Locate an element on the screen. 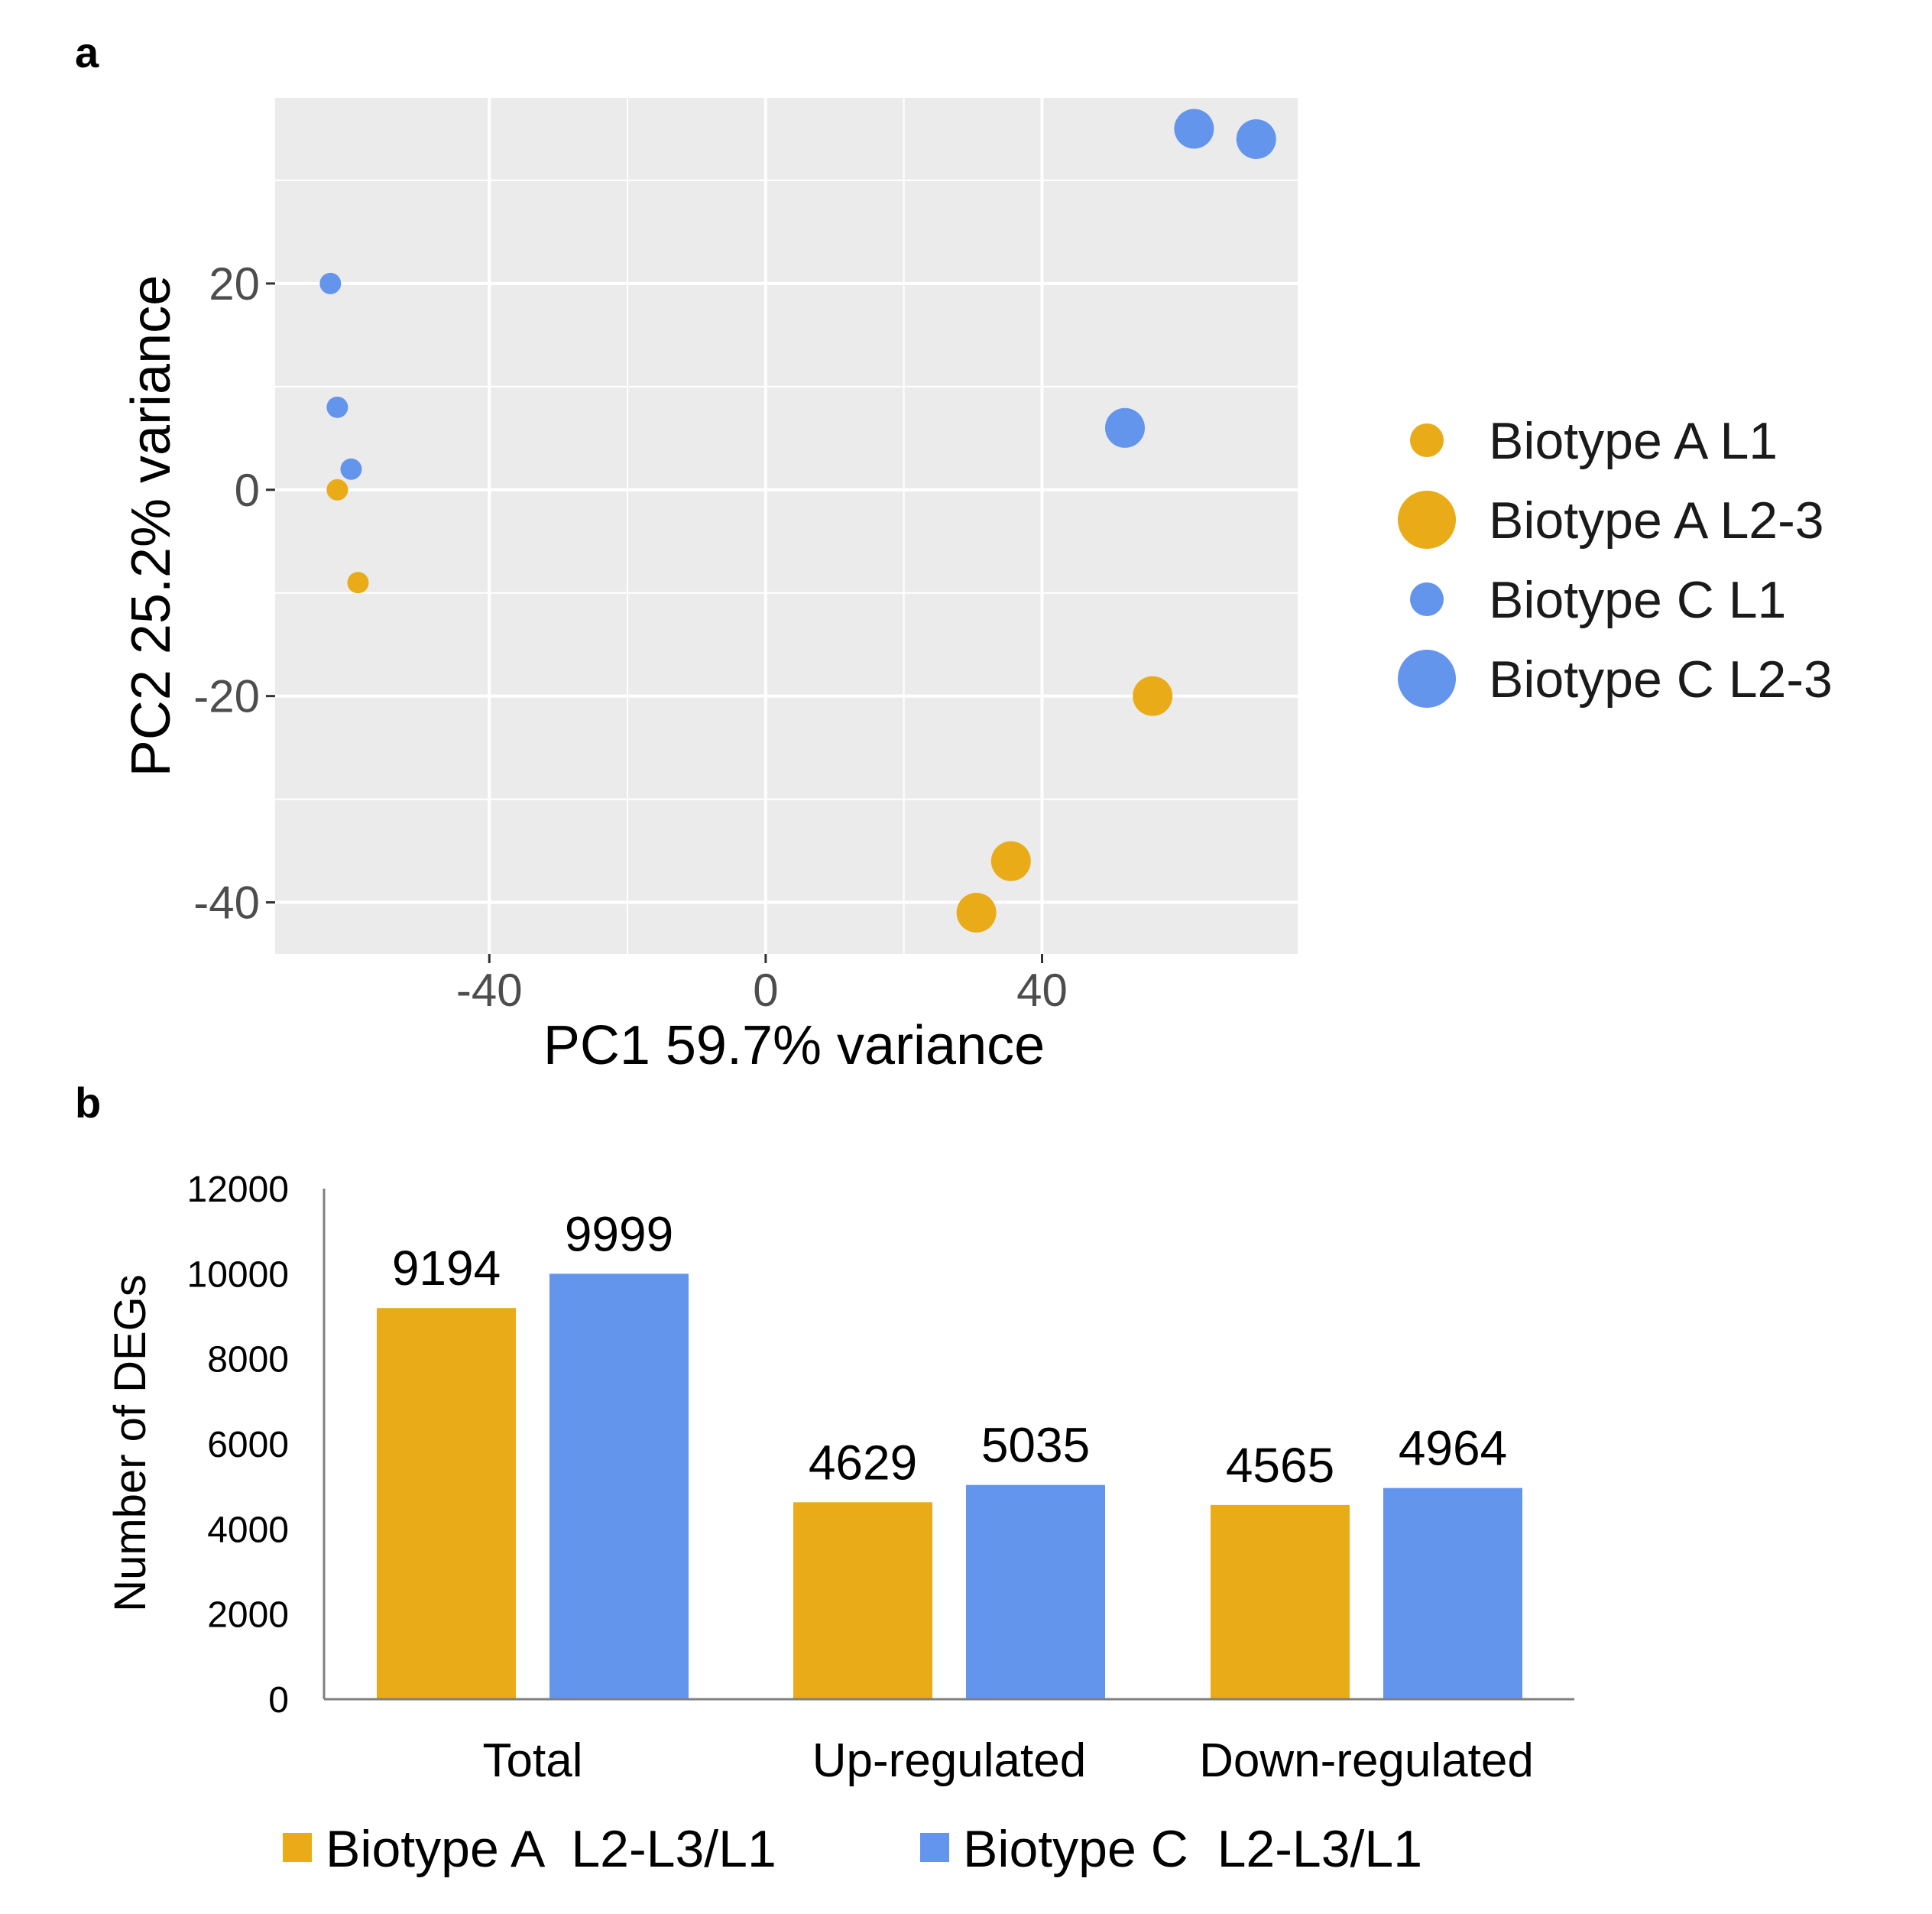 This screenshot has height=1914, width=1932. bar-y-tick-label: 2000 is located at coordinates (248, 1615).